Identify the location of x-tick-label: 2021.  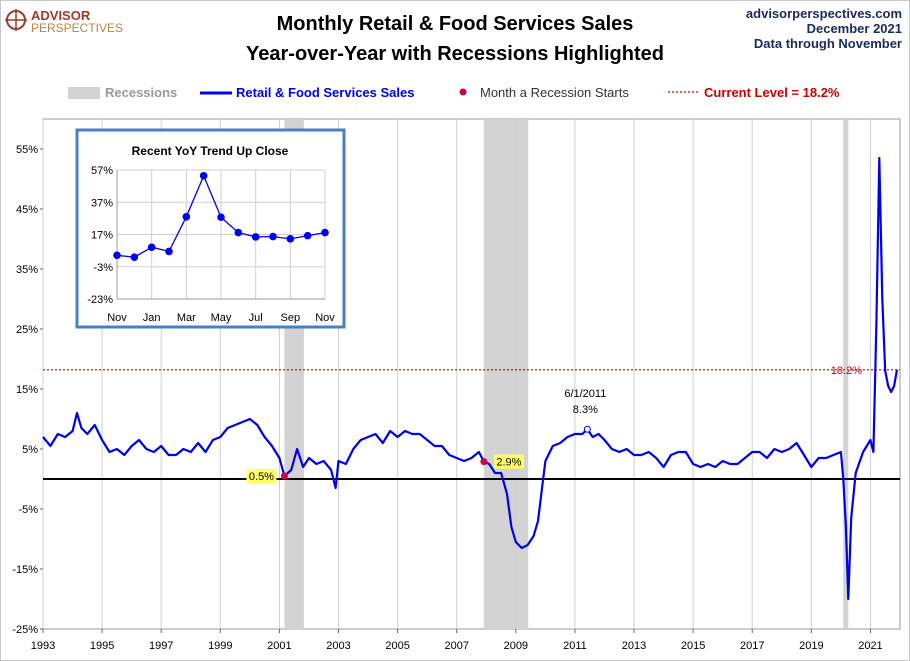
(870, 646).